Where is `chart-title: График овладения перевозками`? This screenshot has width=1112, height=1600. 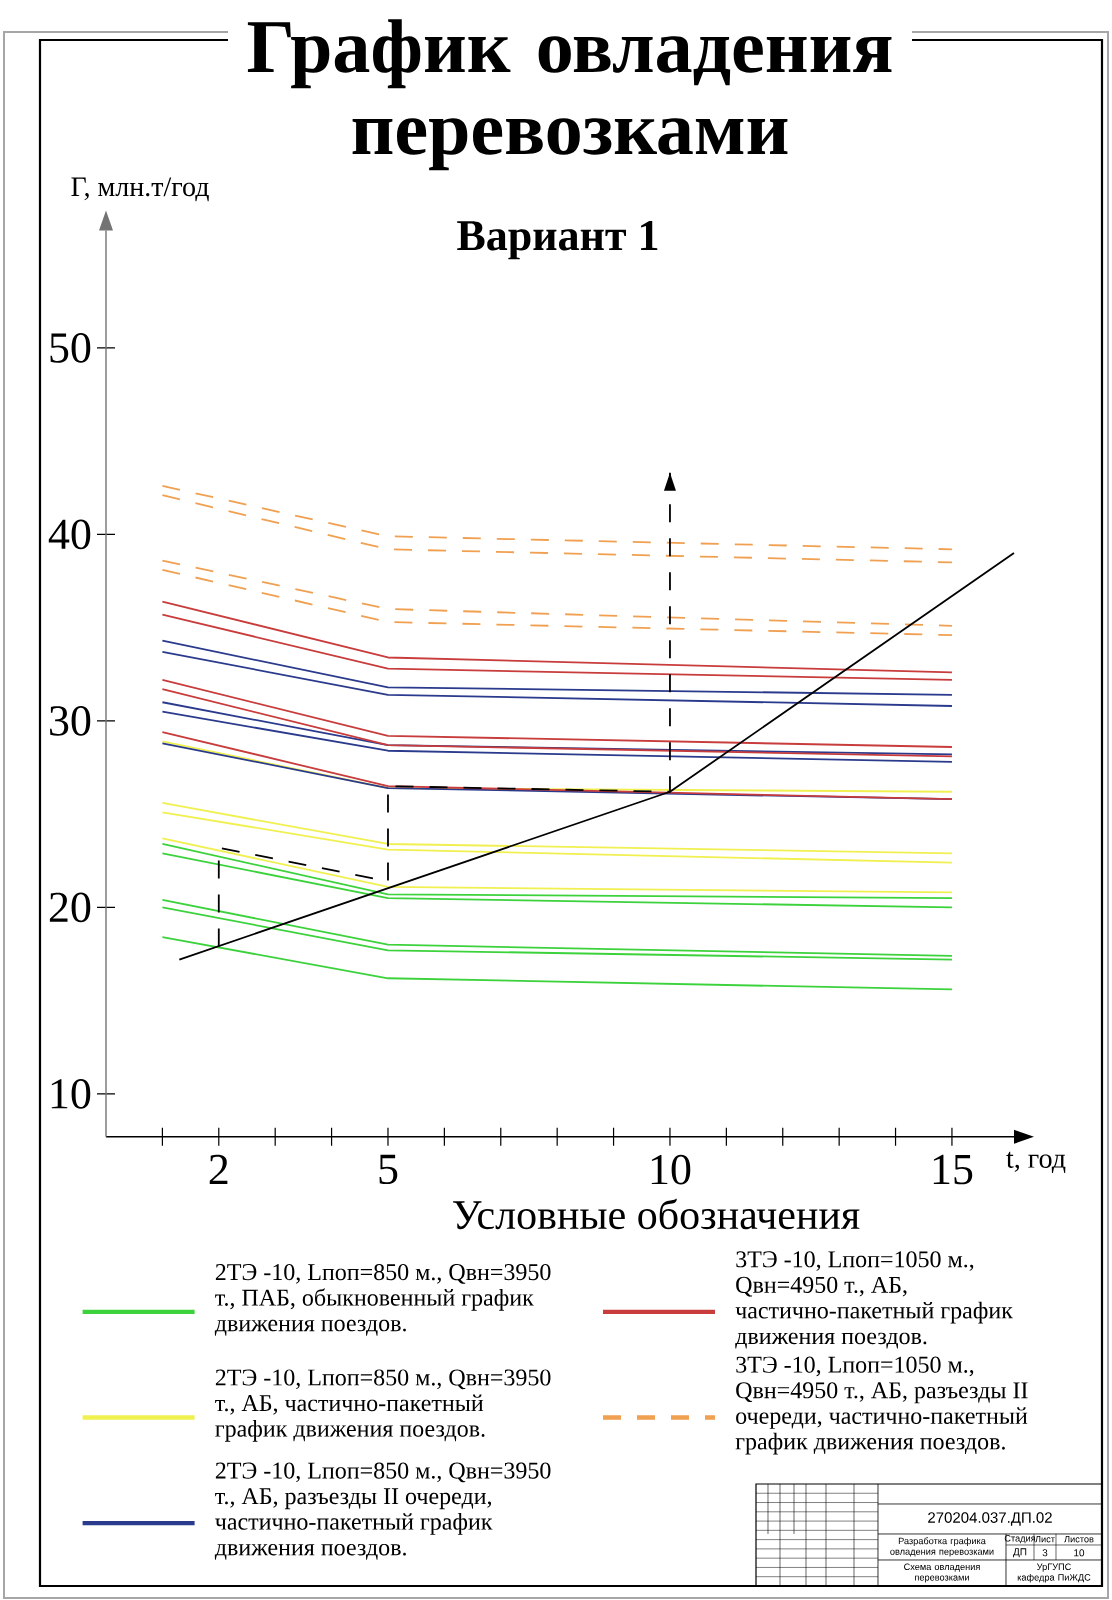
chart-title: График овладения перевозками is located at coordinates (569, 95).